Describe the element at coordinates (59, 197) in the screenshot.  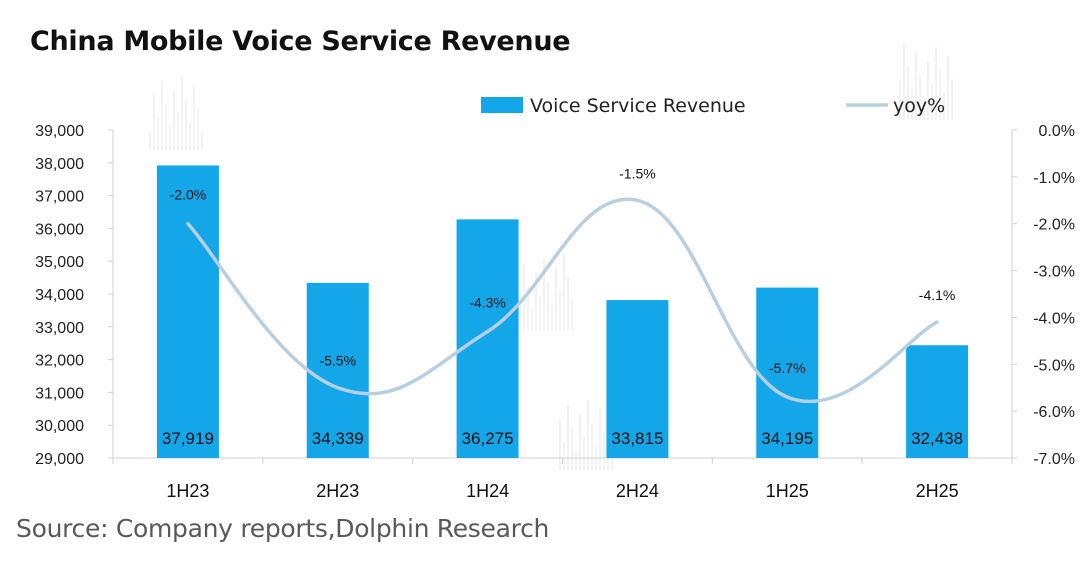
I see `y-left-tick-label: 37,000` at that location.